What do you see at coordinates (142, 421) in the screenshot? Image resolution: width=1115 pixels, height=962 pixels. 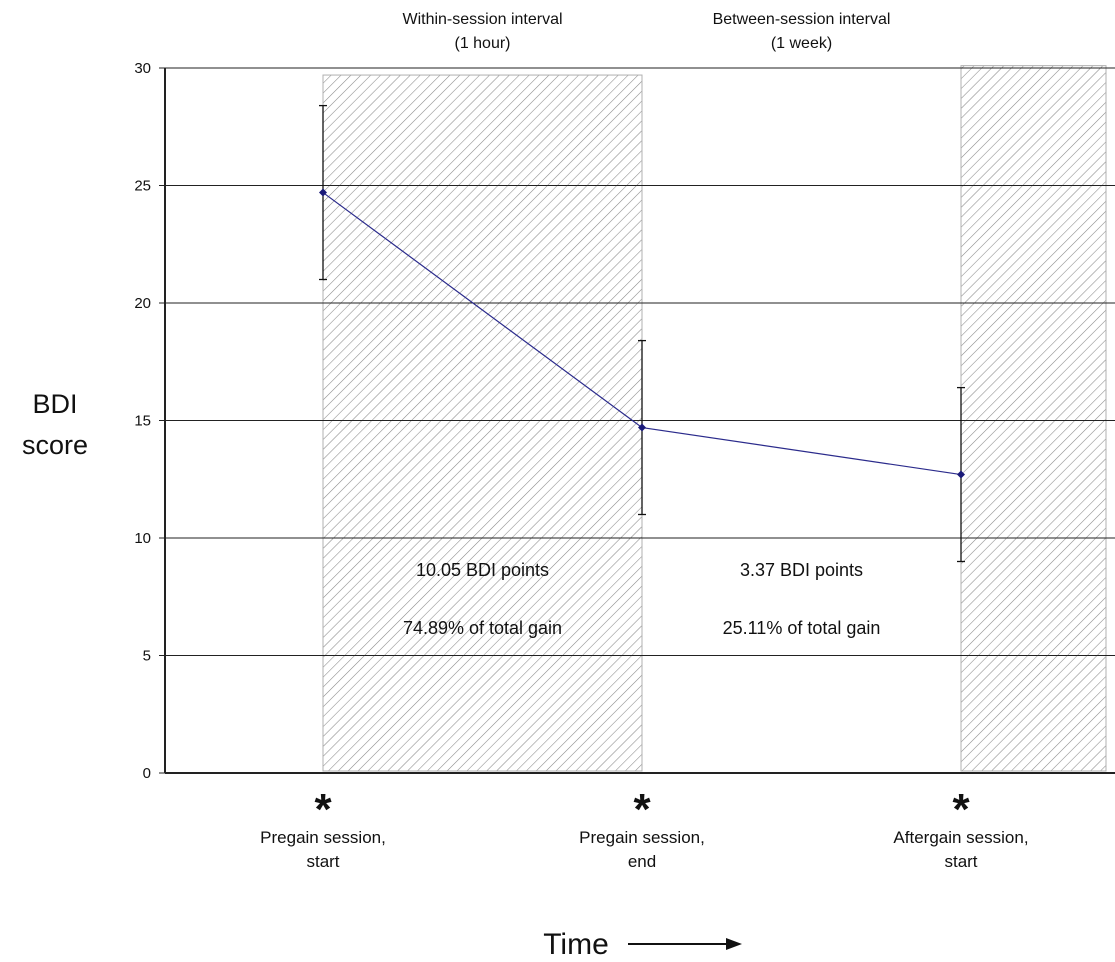 I see `y-tick-label: 15` at bounding box center [142, 421].